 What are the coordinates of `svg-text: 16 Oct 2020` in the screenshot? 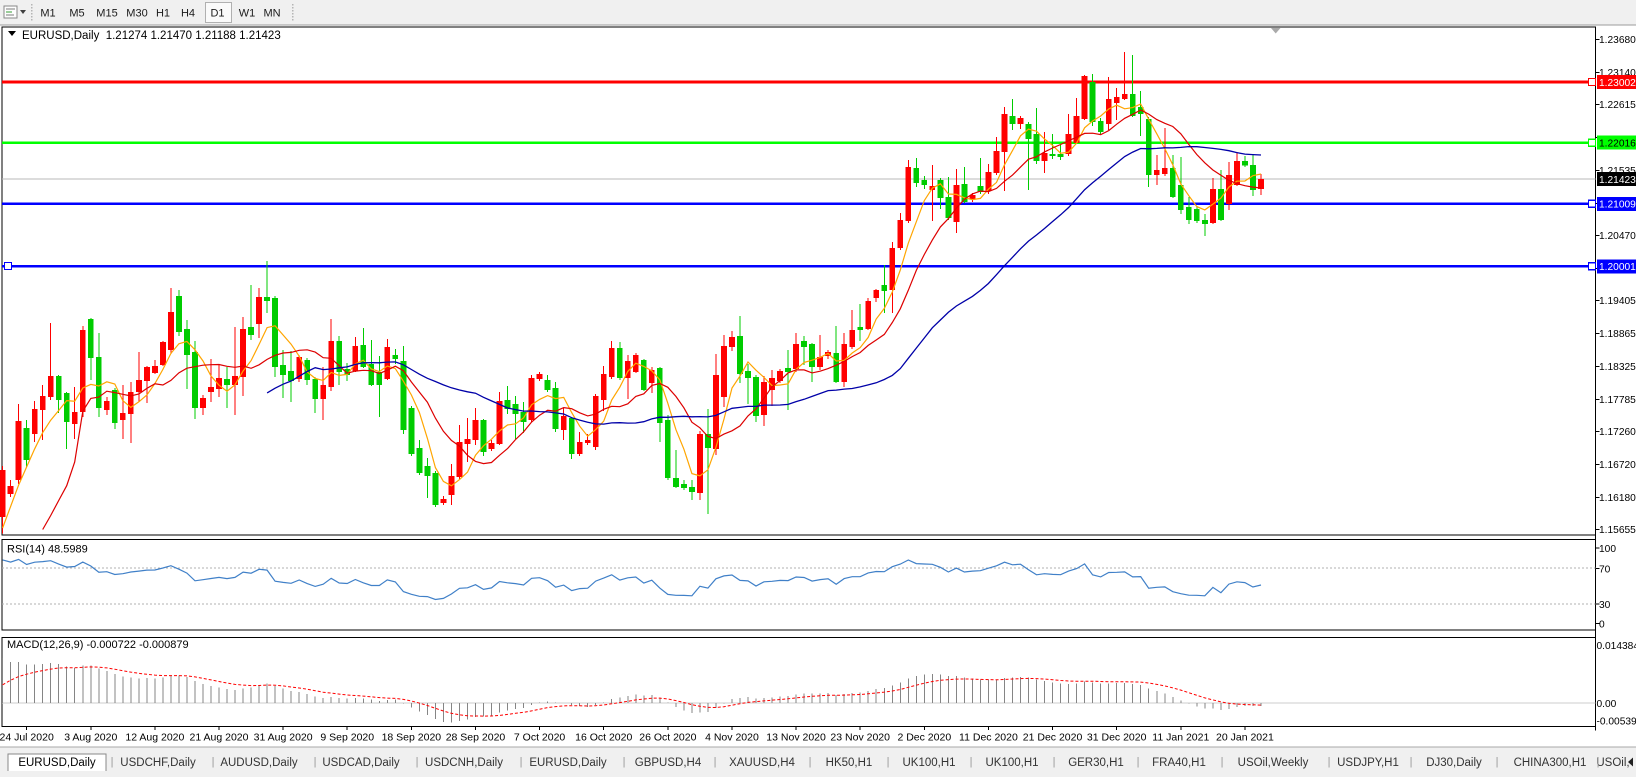 It's located at (603, 738).